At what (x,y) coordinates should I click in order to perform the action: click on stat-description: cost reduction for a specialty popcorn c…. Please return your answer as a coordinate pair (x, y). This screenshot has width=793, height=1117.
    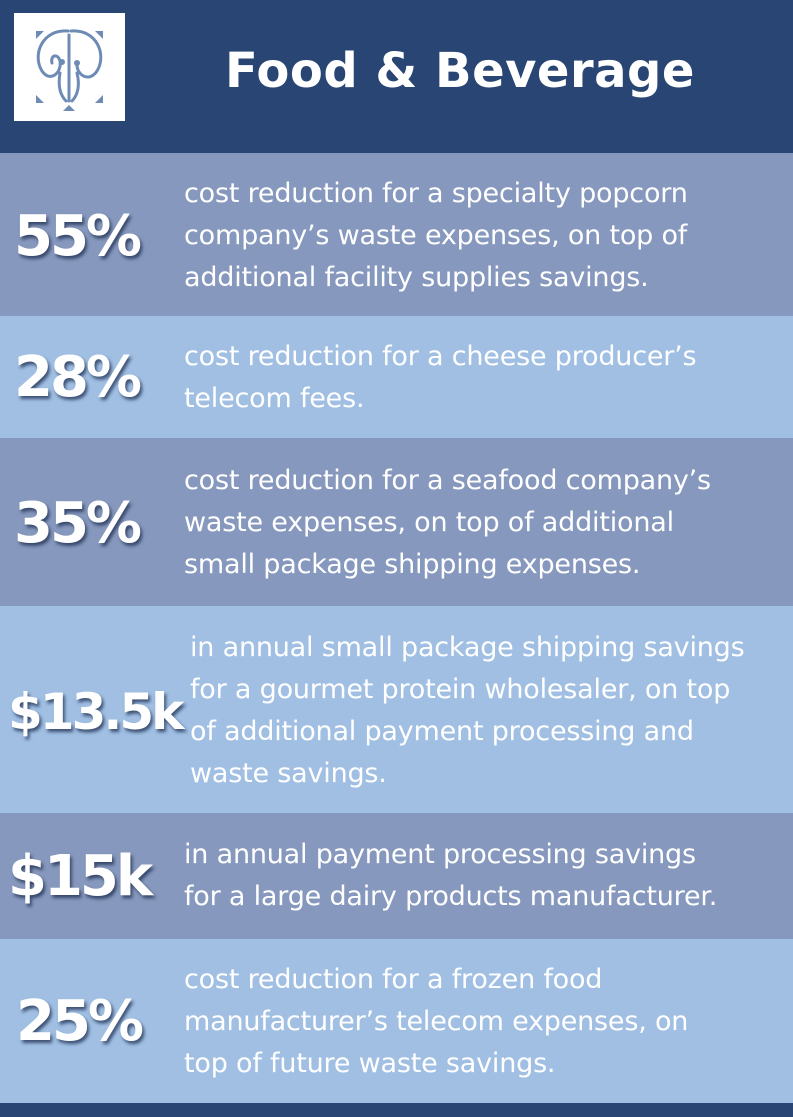
    Looking at the image, I should click on (436, 236).